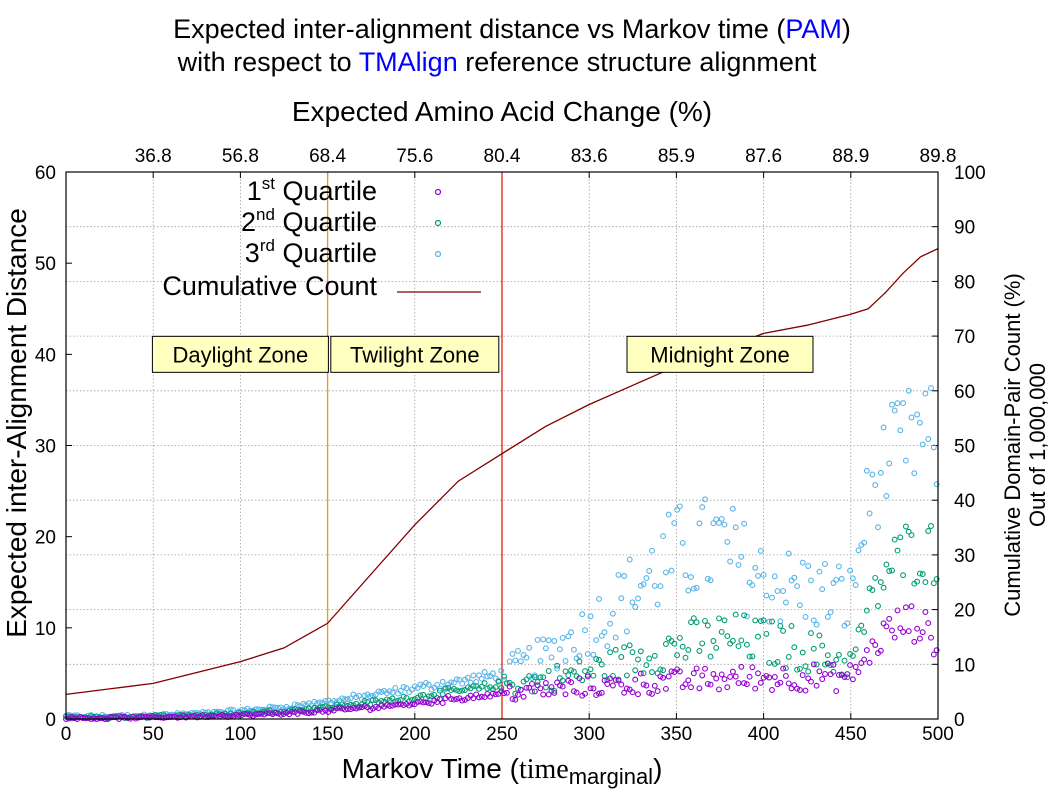  What do you see at coordinates (240, 354) in the screenshot?
I see `daylight-zone-label-box` at bounding box center [240, 354].